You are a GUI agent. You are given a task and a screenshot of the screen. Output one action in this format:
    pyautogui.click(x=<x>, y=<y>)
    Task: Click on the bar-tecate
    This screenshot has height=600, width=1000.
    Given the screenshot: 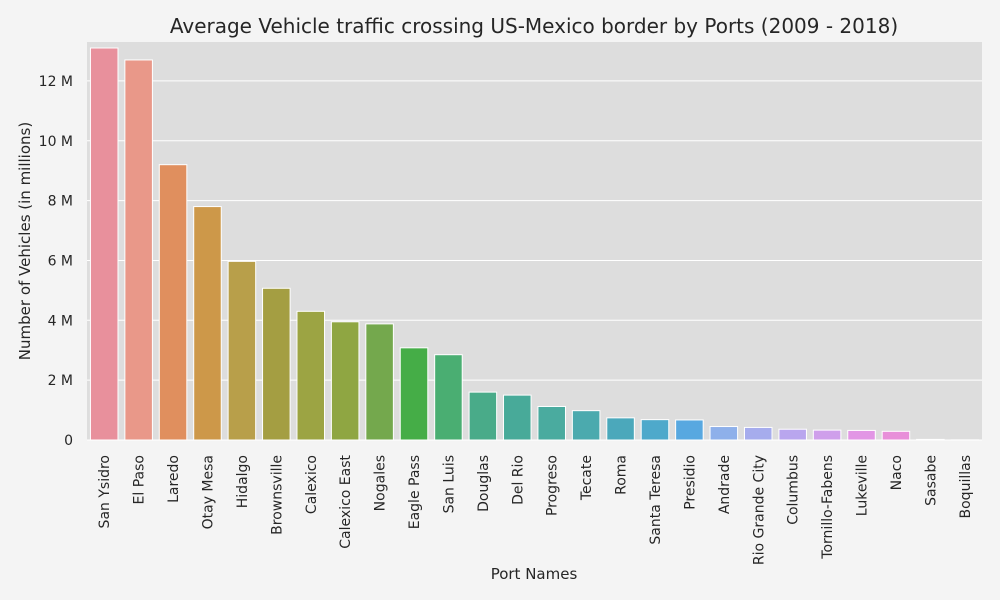 What is the action you would take?
    pyautogui.click(x=586, y=425)
    